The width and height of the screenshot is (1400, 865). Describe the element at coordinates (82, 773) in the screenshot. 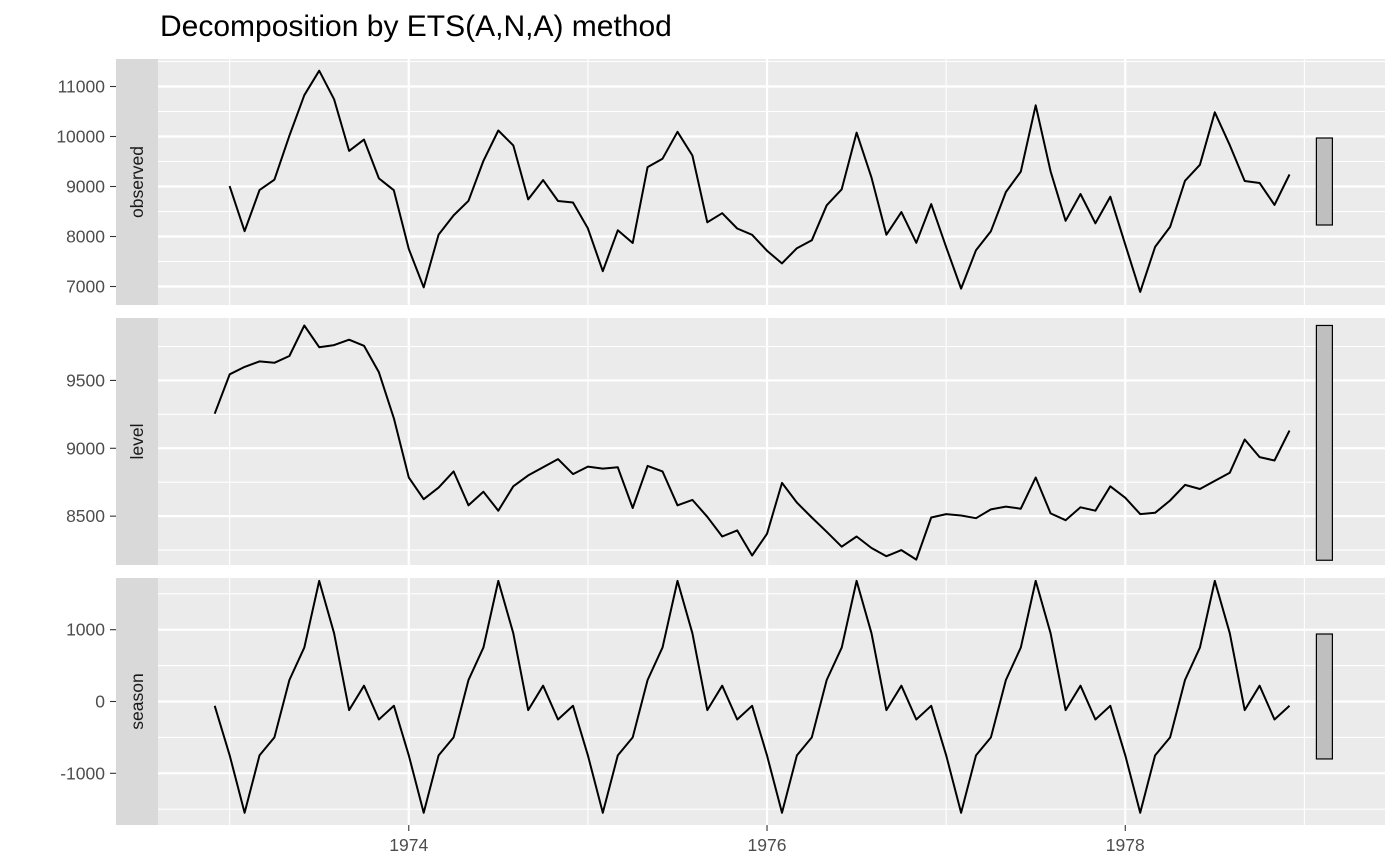

I see `y-tick-label: -1000` at that location.